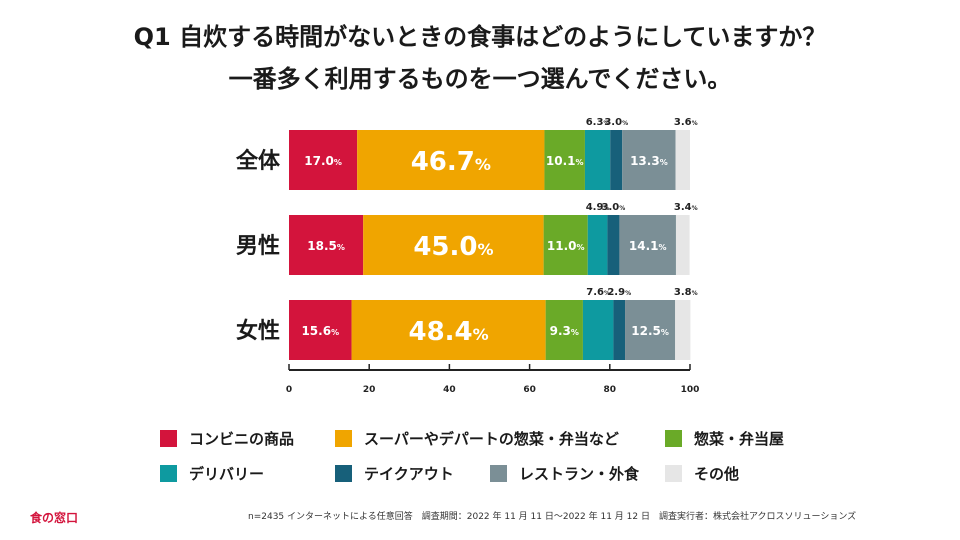 Image resolution: width=960 pixels, height=540 pixels. Describe the element at coordinates (480, 37) in the screenshot. I see `title-line-1: Q1 自炊する時間がないときの食事はどのようにしていますか？` at that location.